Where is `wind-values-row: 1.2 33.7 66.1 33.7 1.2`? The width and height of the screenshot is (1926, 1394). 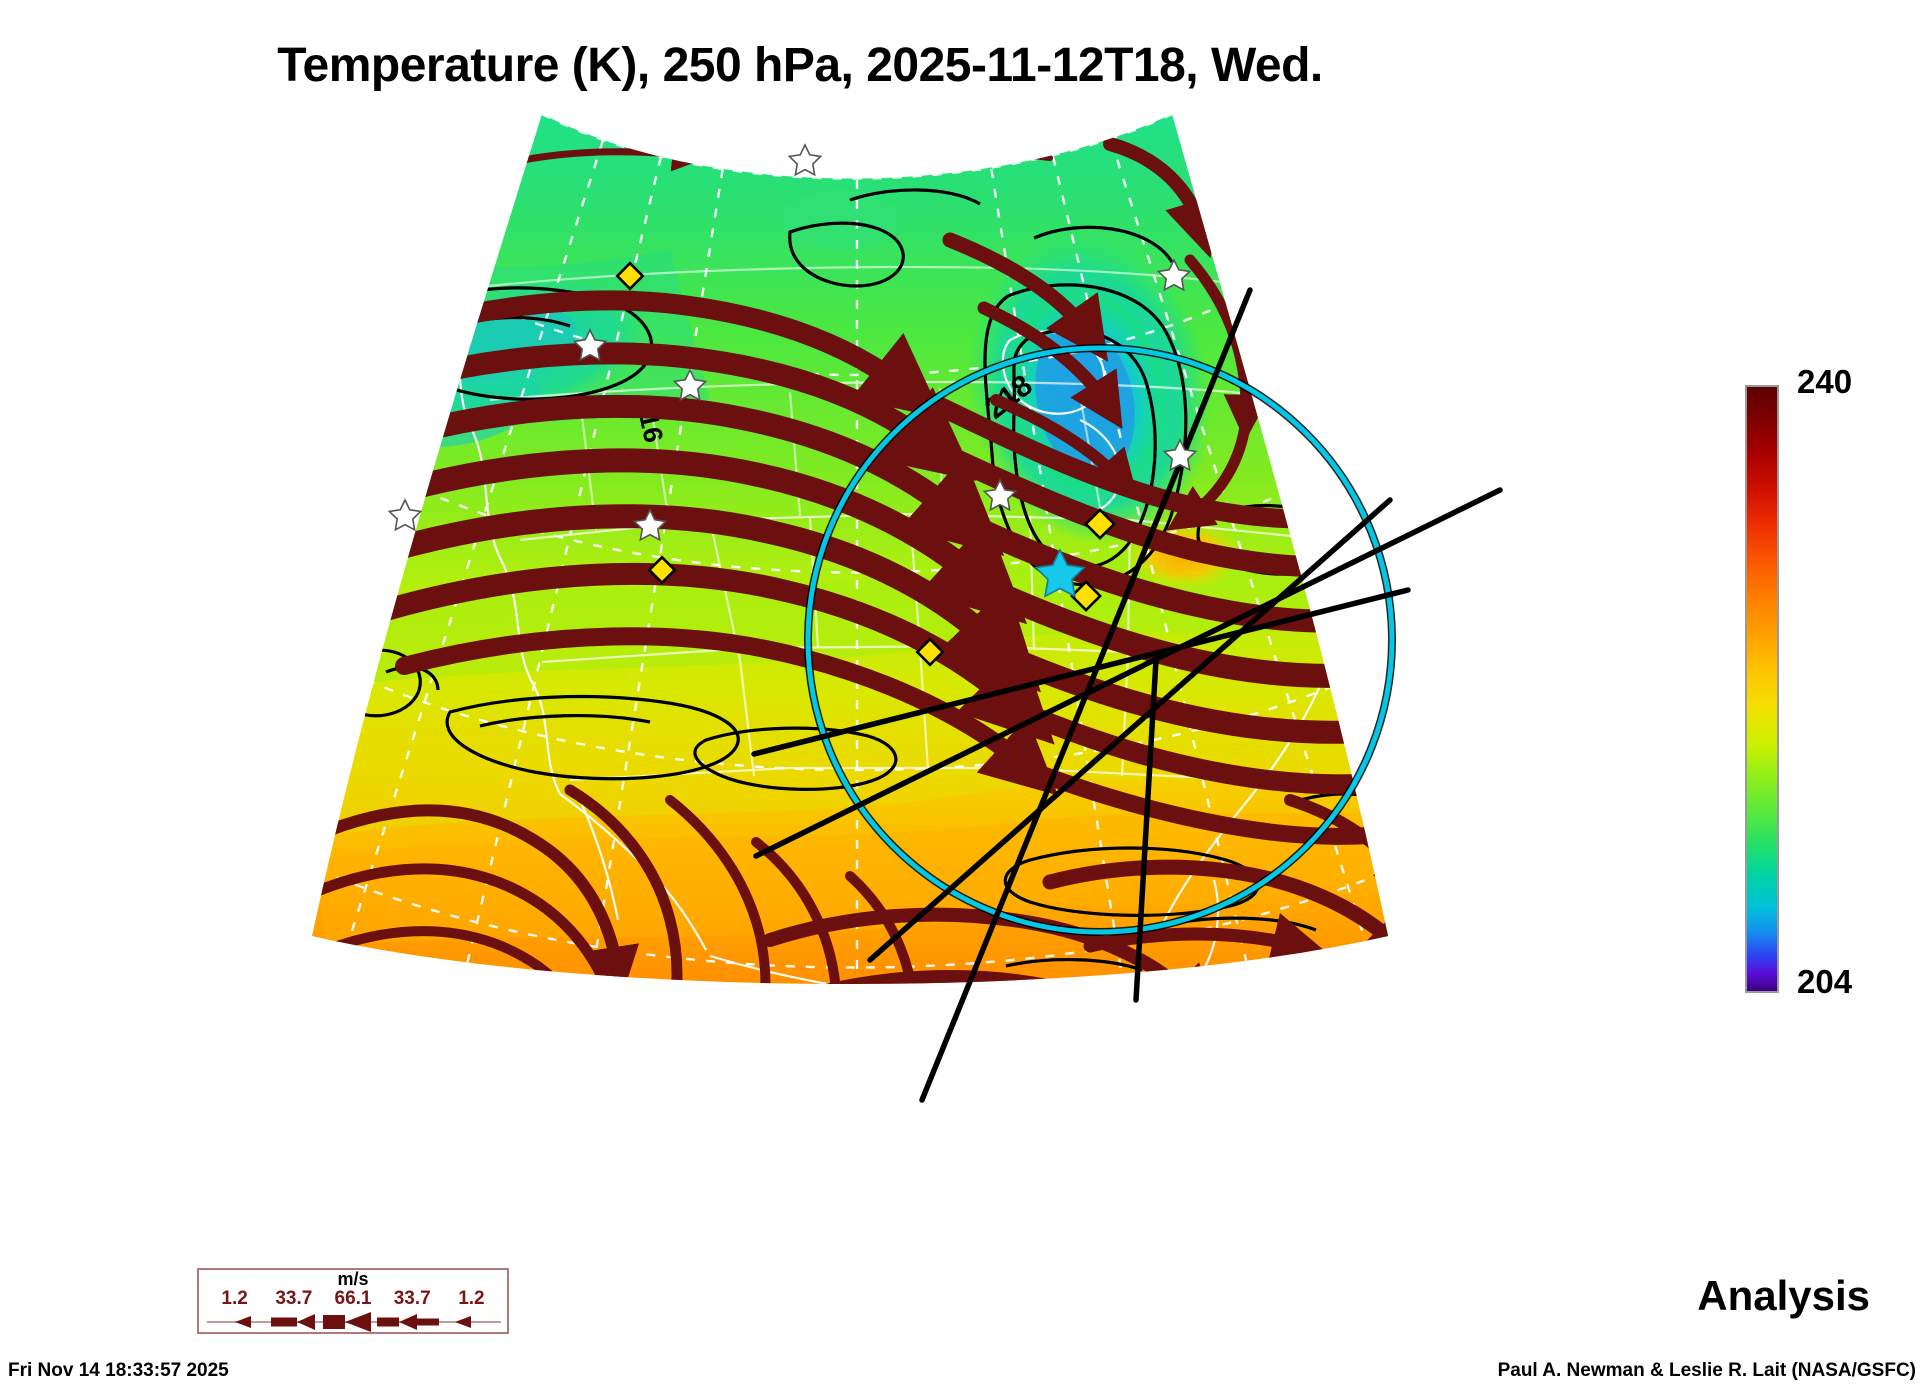 wind-values-row: 1.2 33.7 66.1 33.7 1.2 is located at coordinates (353, 1299).